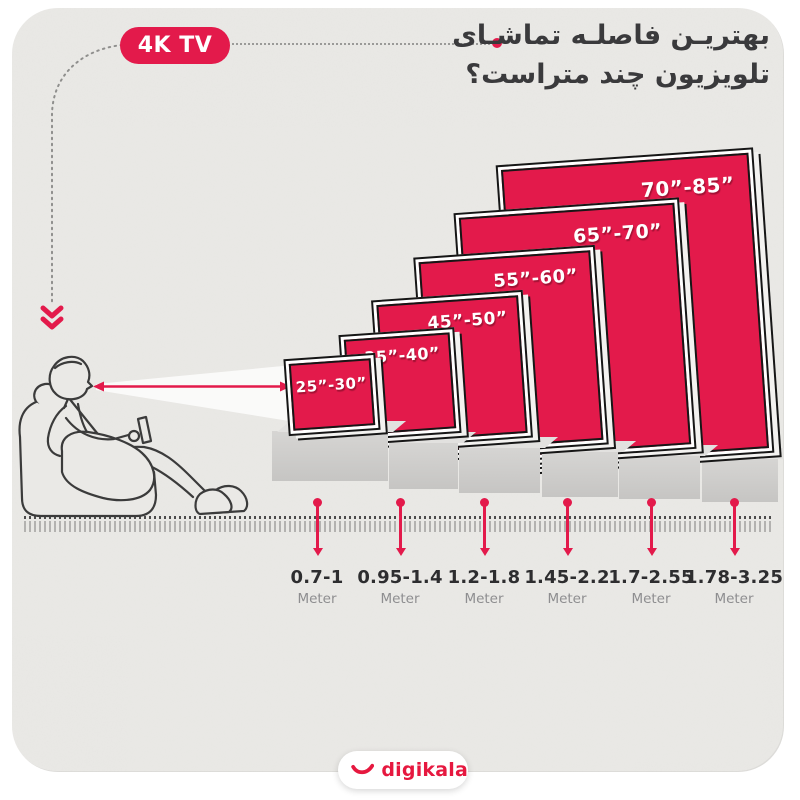  I want to click on tv-size-label: 25”-30”, so click(331, 385).